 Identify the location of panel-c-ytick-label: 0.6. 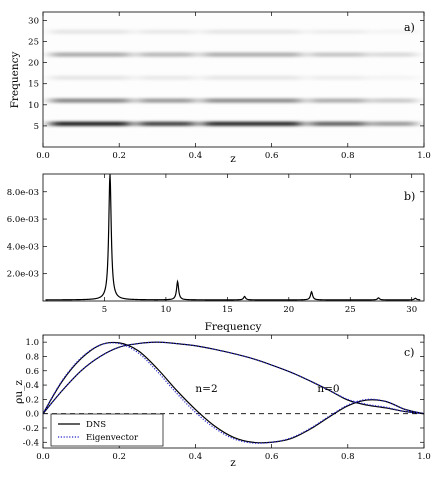
(32, 372).